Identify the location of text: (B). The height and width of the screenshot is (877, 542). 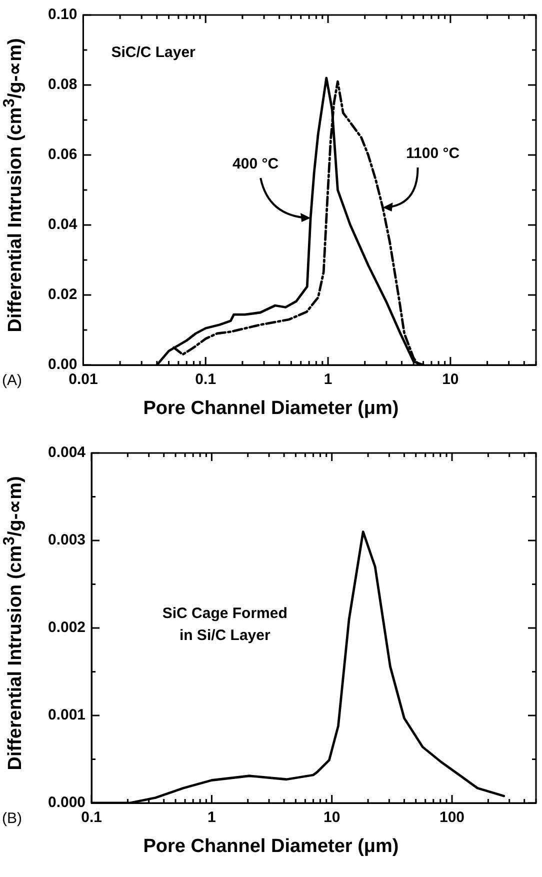
(12, 818).